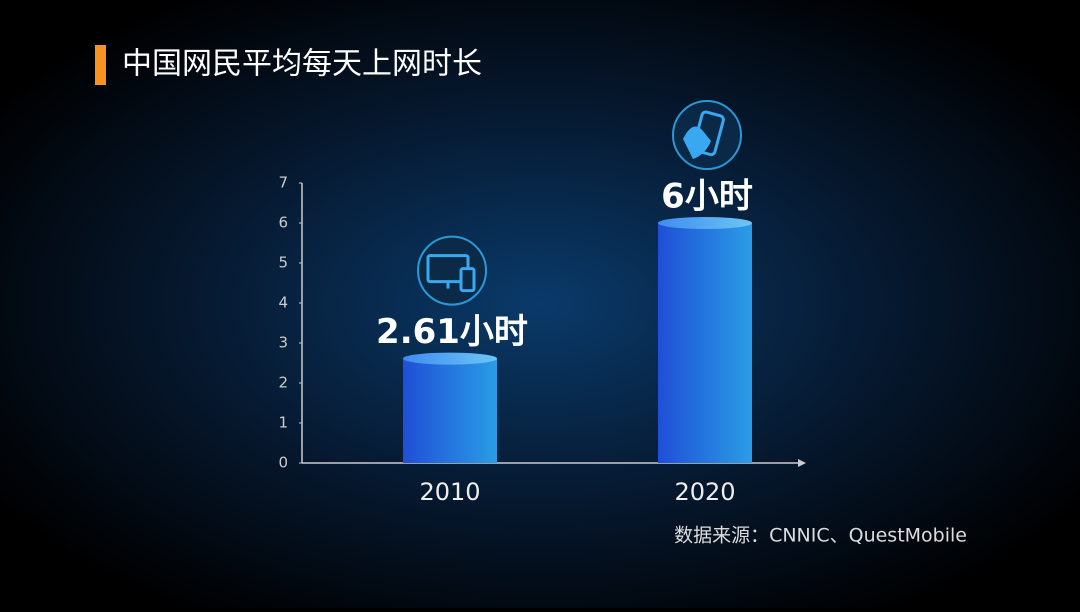  I want to click on icon-phone, so click(467, 280).